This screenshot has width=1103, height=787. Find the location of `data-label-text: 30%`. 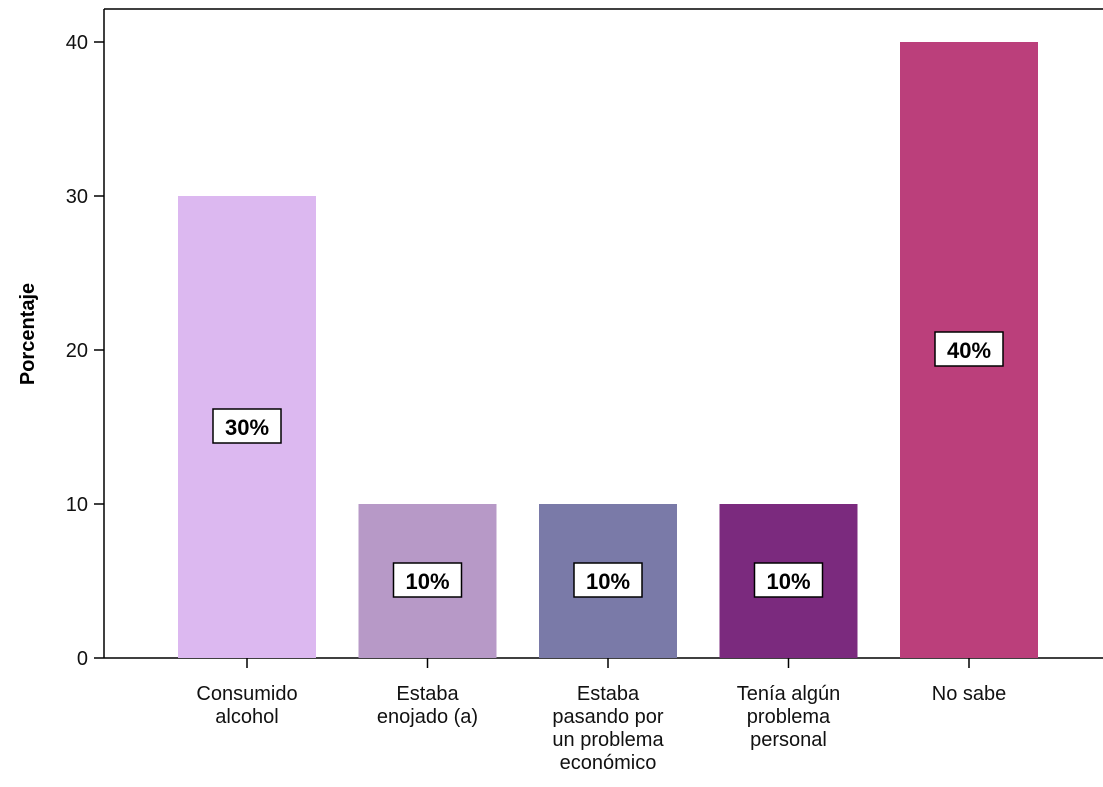

data-label-text: 30% is located at coordinates (247, 427).